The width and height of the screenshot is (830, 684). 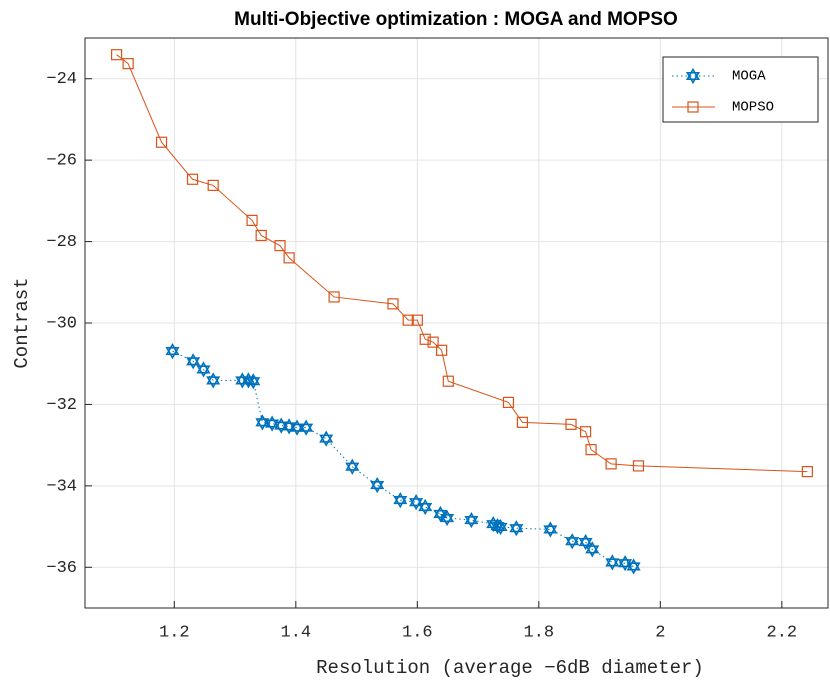 I want to click on y-tick-label: −30, so click(x=61, y=323).